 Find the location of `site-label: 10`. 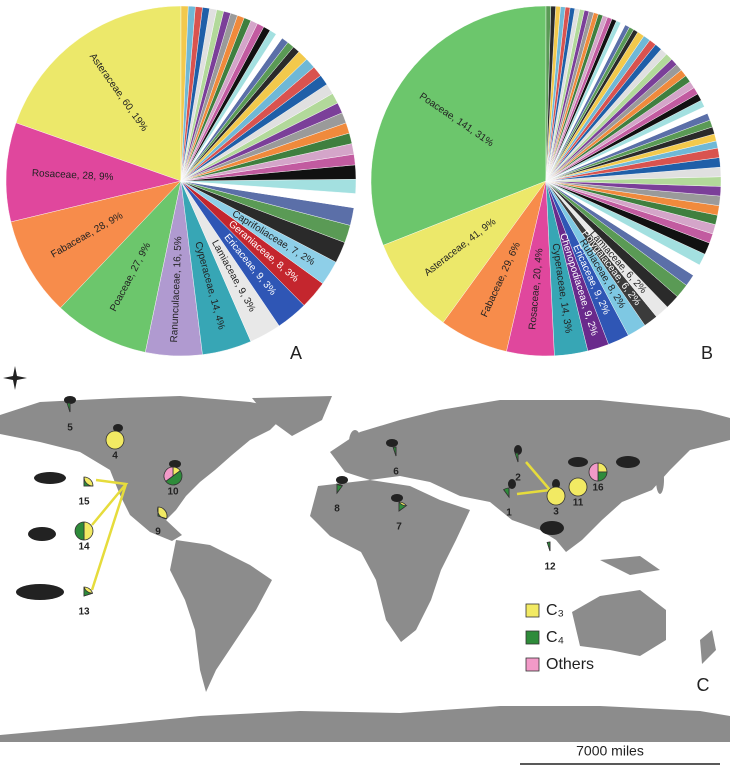

site-label: 10 is located at coordinates (173, 492).